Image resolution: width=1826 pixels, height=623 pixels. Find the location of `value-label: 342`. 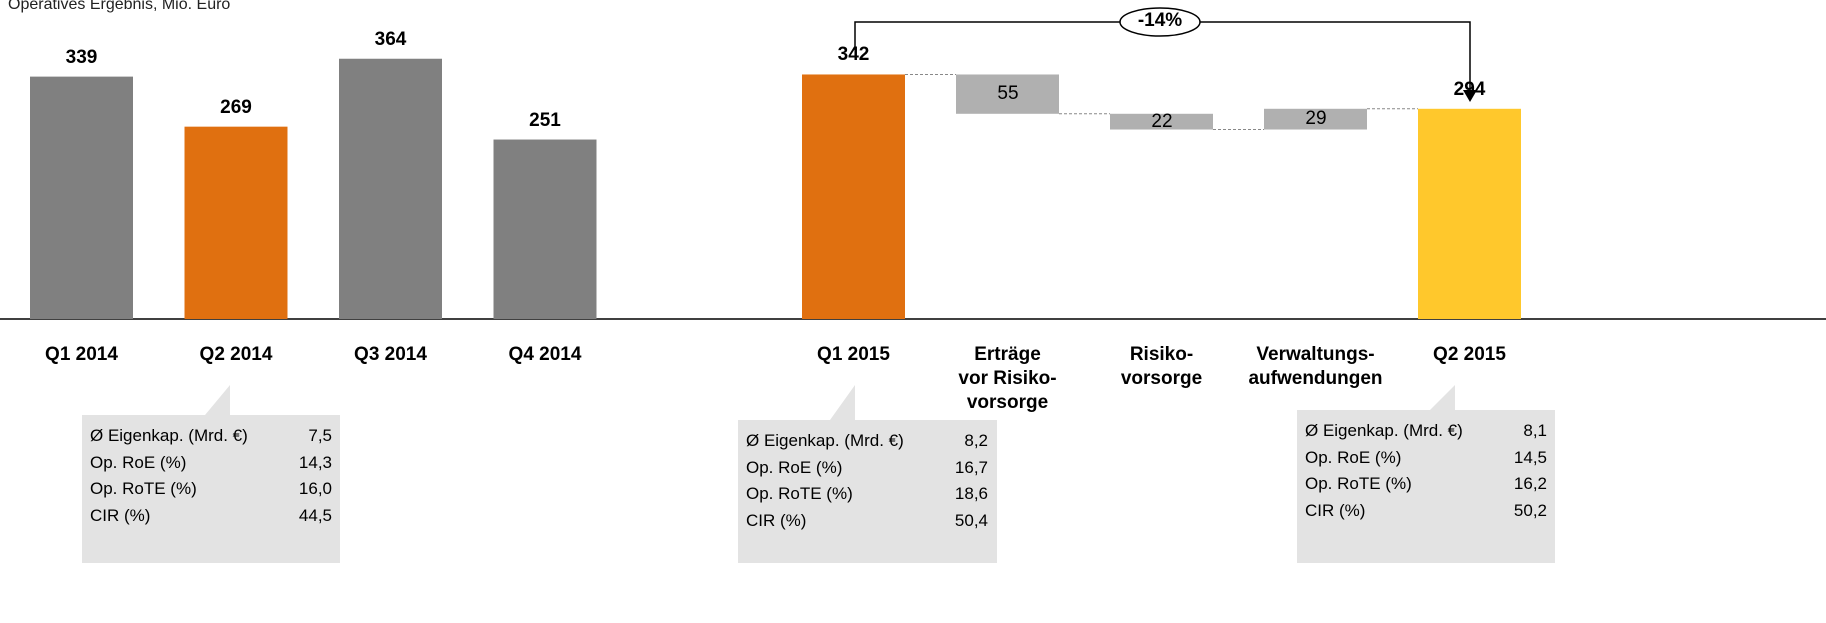

value-label: 342 is located at coordinates (853, 55).